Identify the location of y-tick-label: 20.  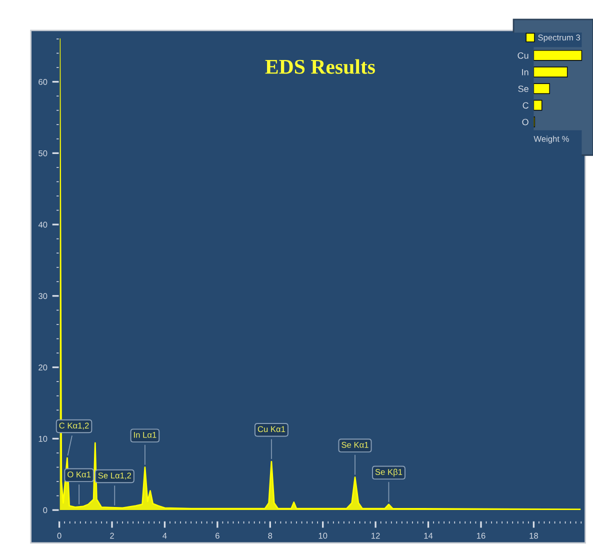
(43, 367).